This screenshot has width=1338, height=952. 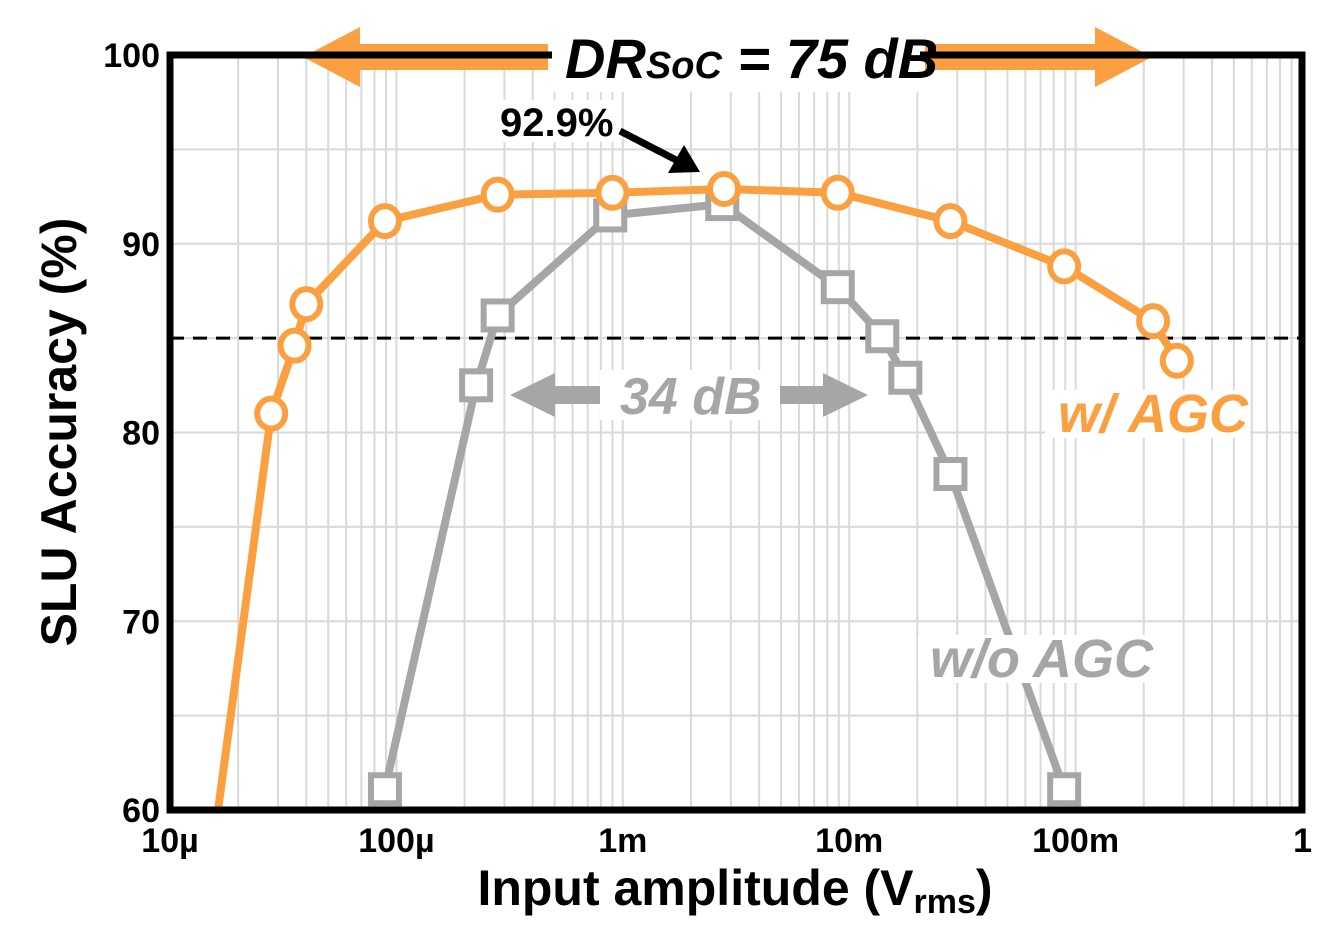 What do you see at coordinates (141, 245) in the screenshot?
I see `y-tick-label: 90` at bounding box center [141, 245].